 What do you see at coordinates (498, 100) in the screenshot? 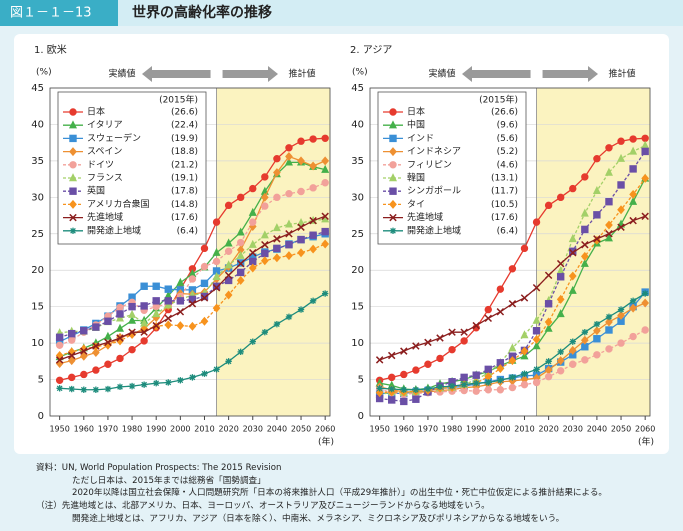
I see `legend-title: (2015年)` at bounding box center [498, 100].